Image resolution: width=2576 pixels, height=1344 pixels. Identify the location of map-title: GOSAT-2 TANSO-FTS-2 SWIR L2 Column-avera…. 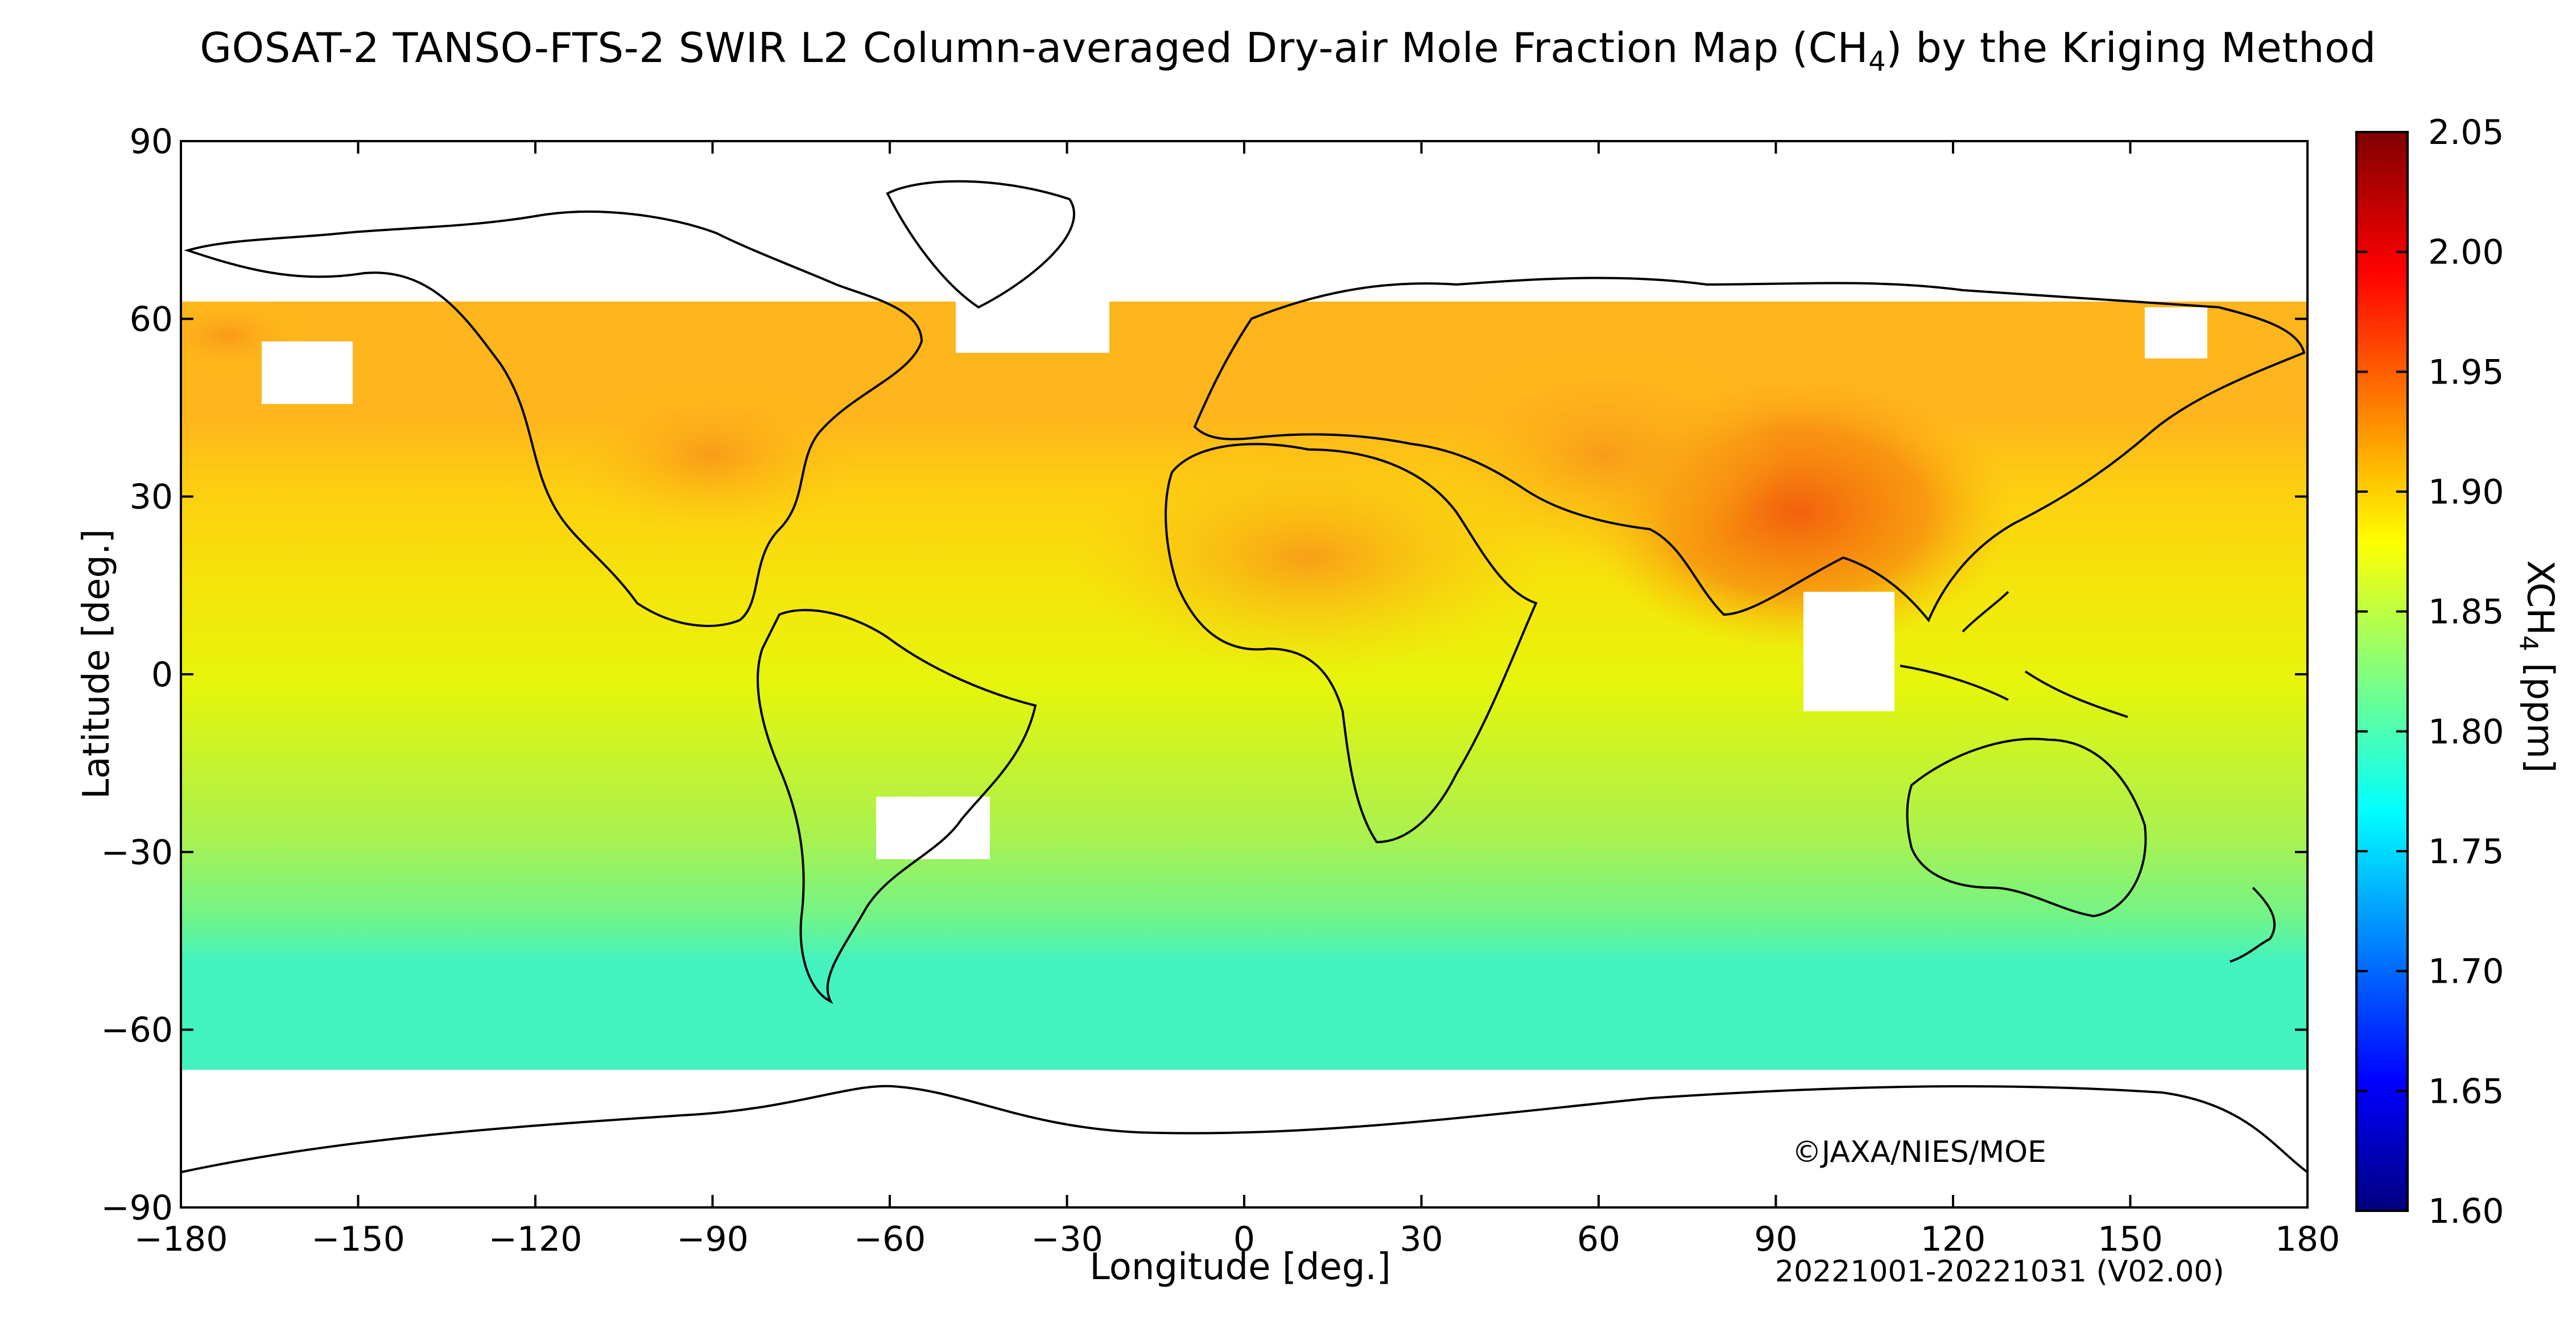
(1288, 51).